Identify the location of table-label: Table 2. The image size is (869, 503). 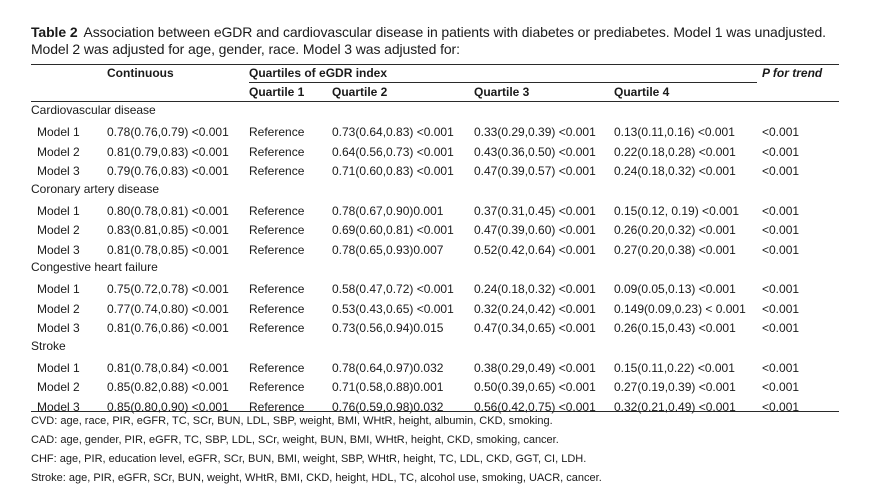
(54, 32).